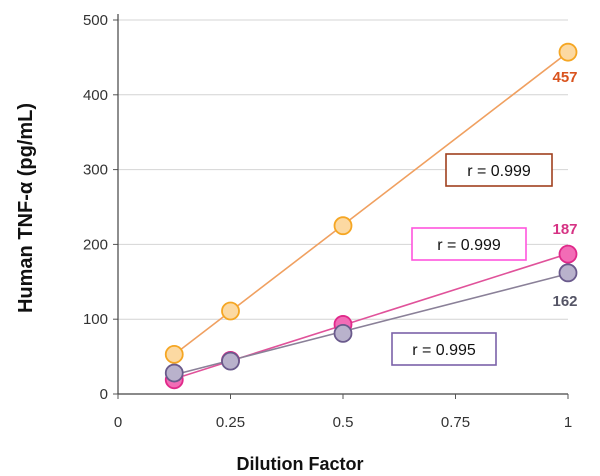 This screenshot has width=600, height=476. I want to click on x-tick-label: 0, so click(118, 422).